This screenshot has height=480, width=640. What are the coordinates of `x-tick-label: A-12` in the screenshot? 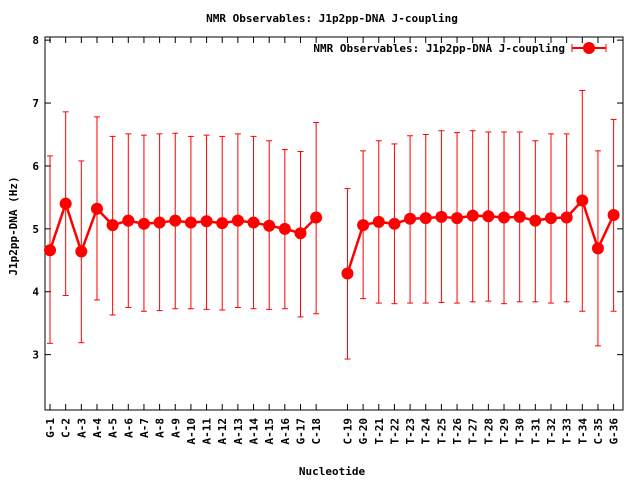 It's located at (222, 431).